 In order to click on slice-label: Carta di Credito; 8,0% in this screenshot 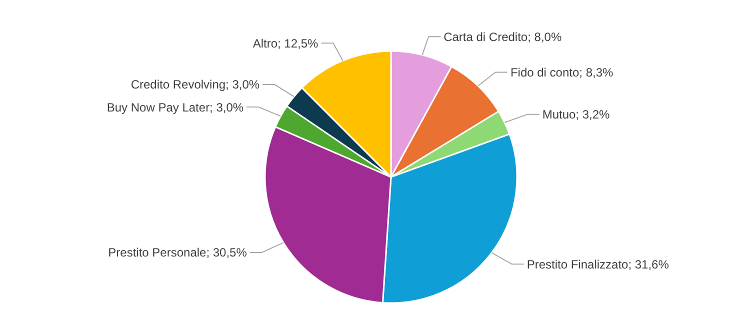, I will do `click(503, 37)`.